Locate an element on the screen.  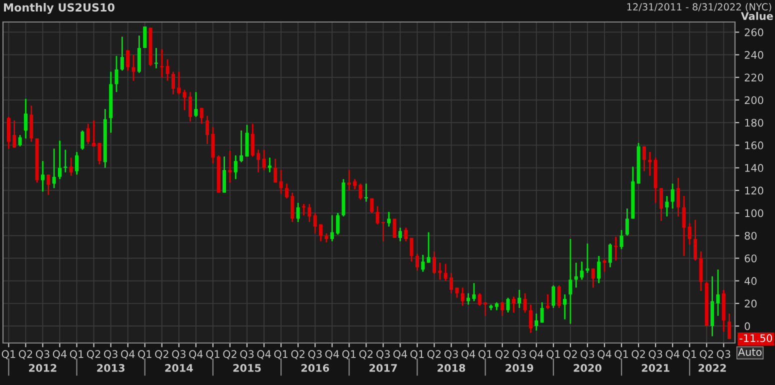
text: 2013 is located at coordinates (110, 368).